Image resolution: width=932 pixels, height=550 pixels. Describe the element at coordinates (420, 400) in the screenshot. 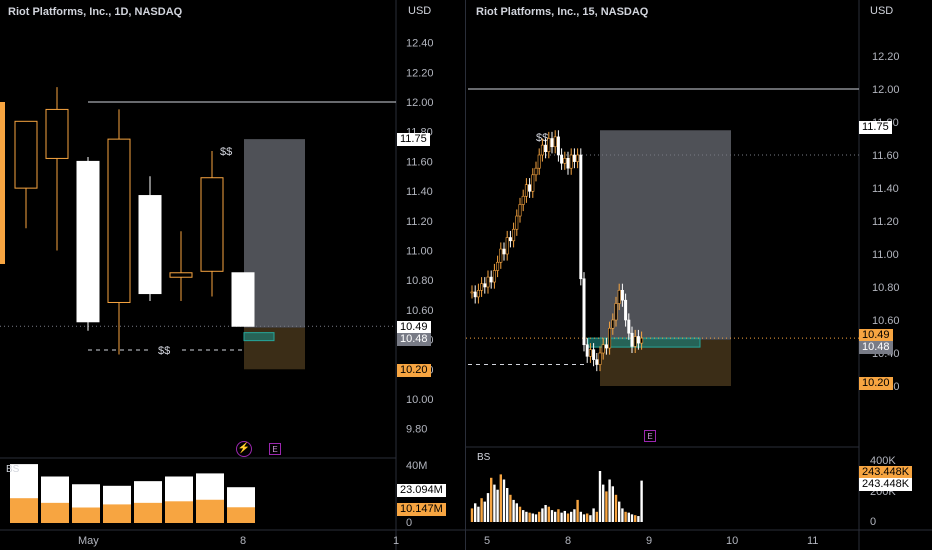

I see `price-tick-label: 10.00` at that location.